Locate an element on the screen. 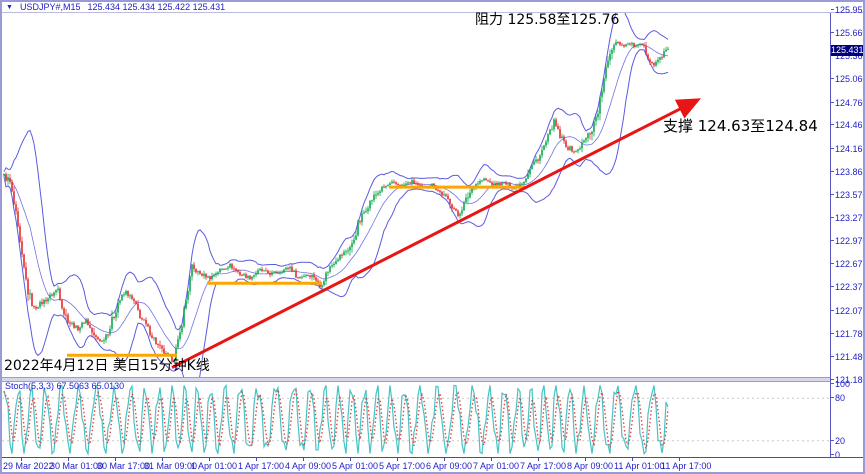 The image size is (865, 474). price-tick-label: 125.060 is located at coordinates (847, 79).